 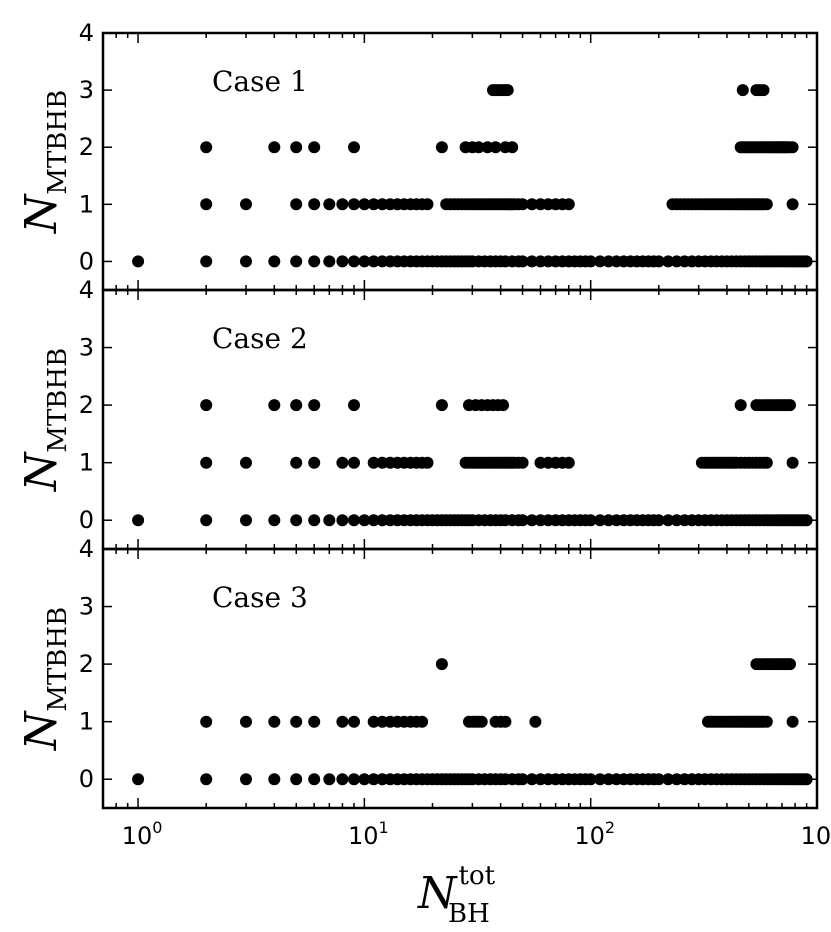 What do you see at coordinates (469, 914) in the screenshot?
I see `x-axis-label-sub: BH` at bounding box center [469, 914].